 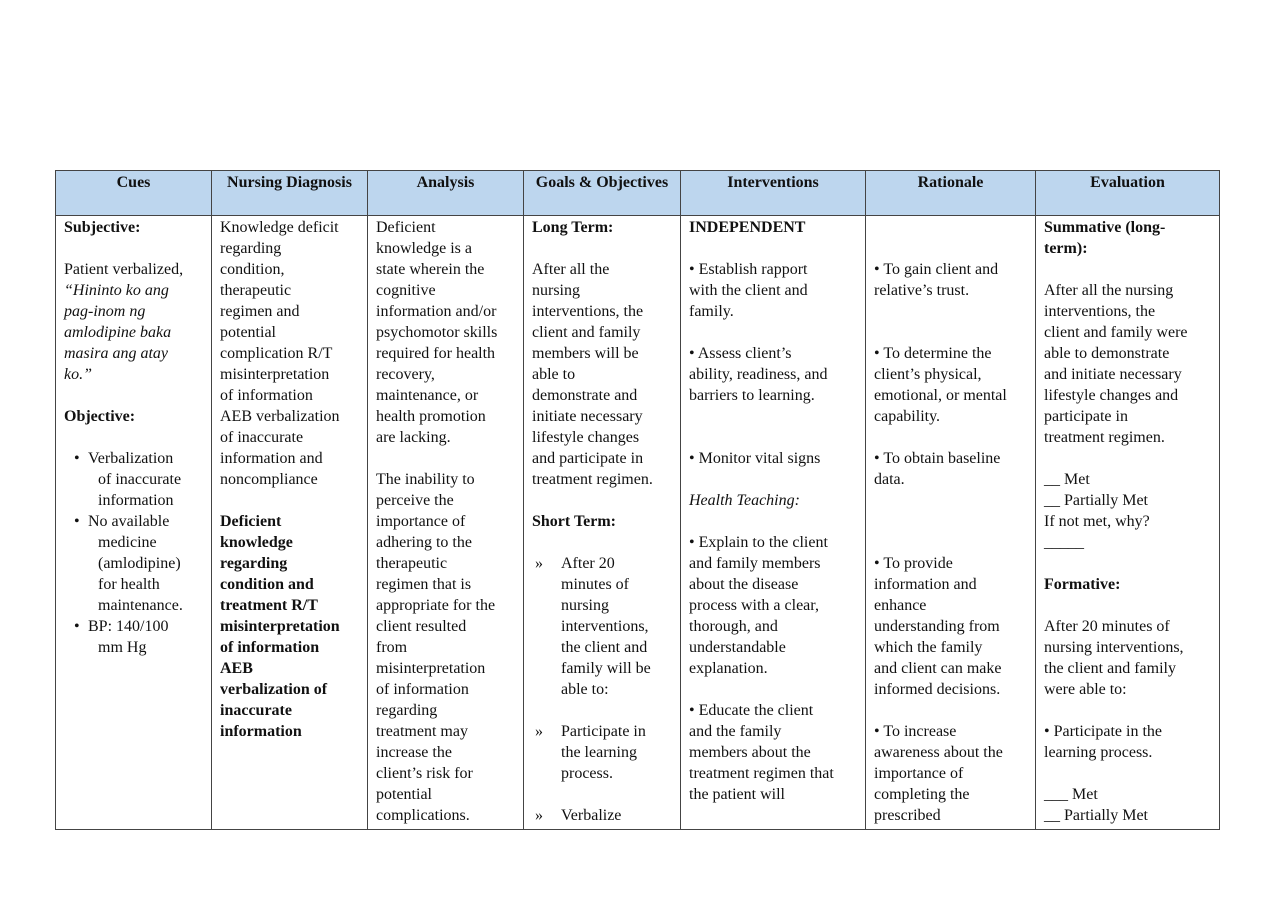 I want to click on text-line: client’s physical,, so click(x=928, y=374).